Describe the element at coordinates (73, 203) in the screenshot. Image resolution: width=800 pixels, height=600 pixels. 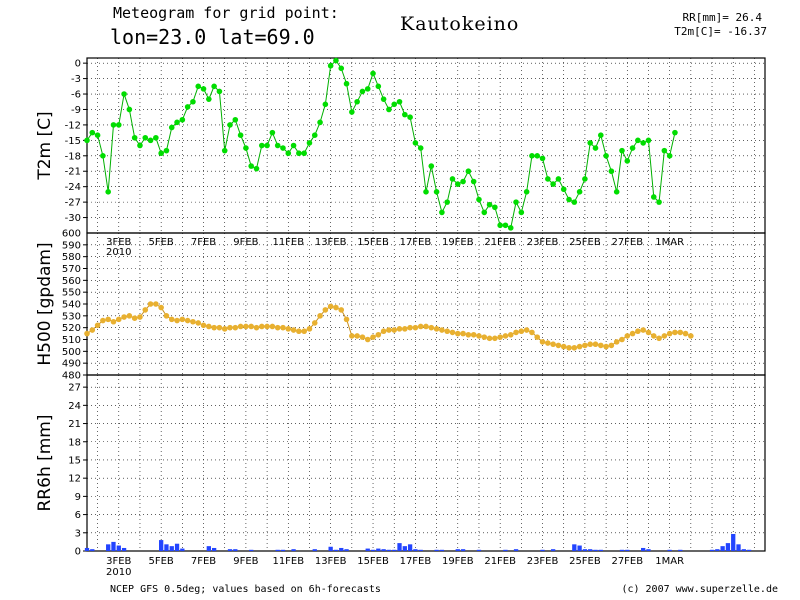
I see `ytick-label: -27` at that location.